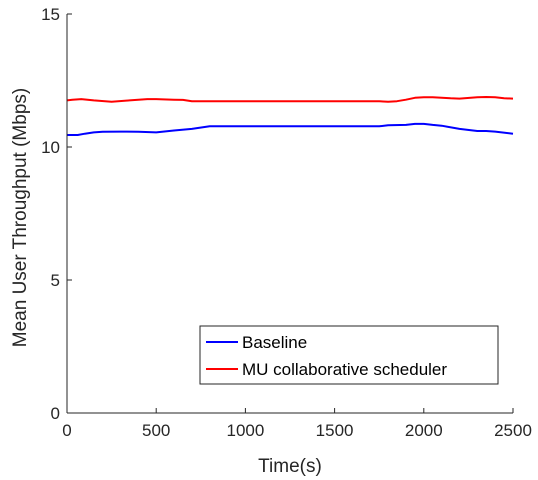 This screenshot has height=480, width=538. What do you see at coordinates (424, 430) in the screenshot?
I see `x-tick-label: 2000` at bounding box center [424, 430].